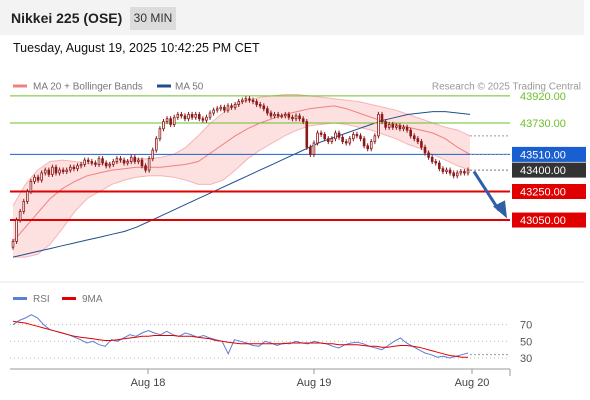  I want to click on legend-swatch-rsi, so click(20, 298).